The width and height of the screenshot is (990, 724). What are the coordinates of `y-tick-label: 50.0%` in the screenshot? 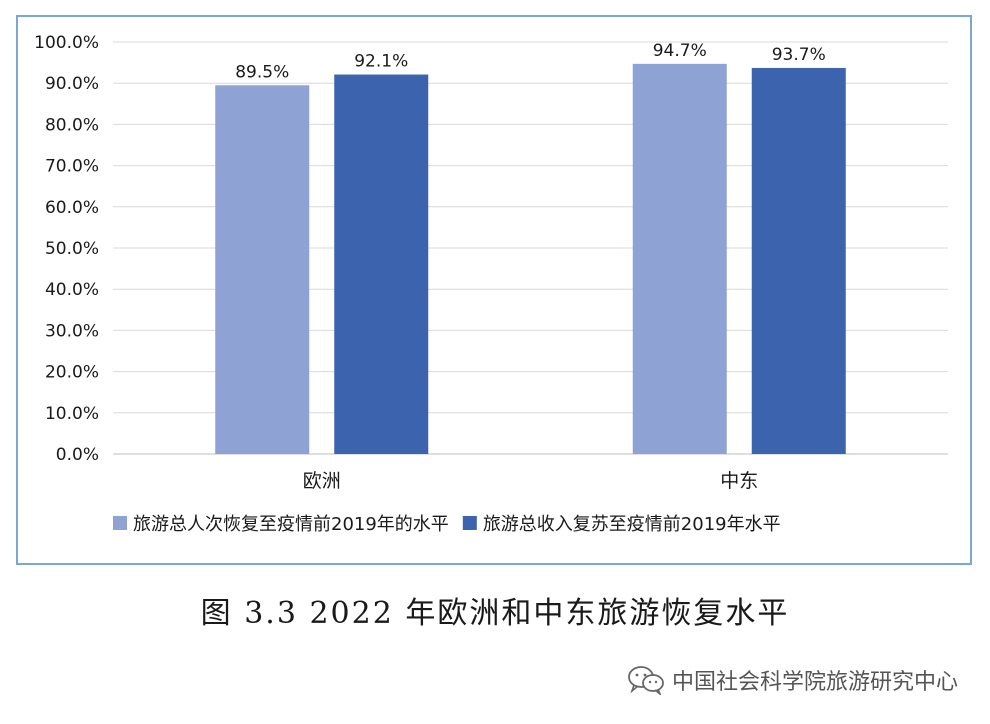 It's located at (72, 249).